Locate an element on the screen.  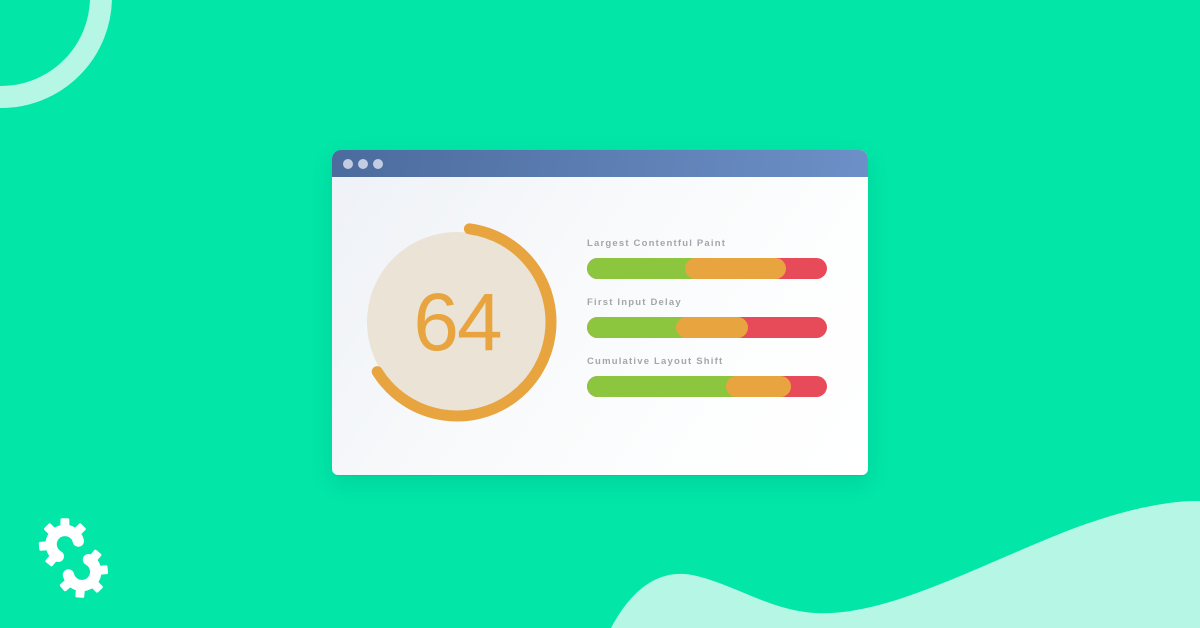
performance-score-gauge: 64 is located at coordinates (457, 322).